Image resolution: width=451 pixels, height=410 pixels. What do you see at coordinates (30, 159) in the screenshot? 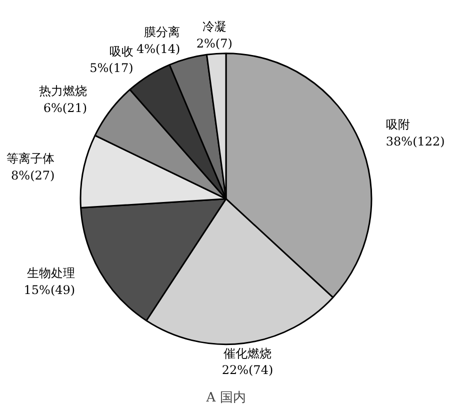
I see `slice-label: 等离子体` at bounding box center [30, 159].